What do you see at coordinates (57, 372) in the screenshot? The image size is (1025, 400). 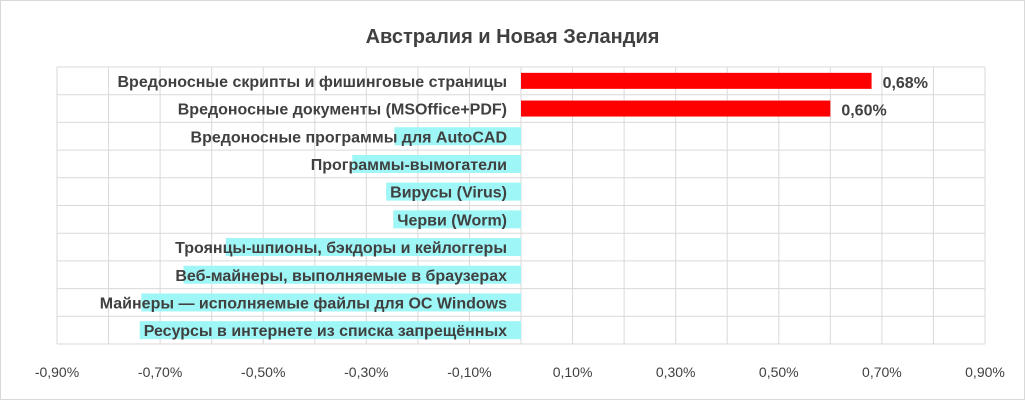 I see `x-tick-label: -0,90%` at bounding box center [57, 372].